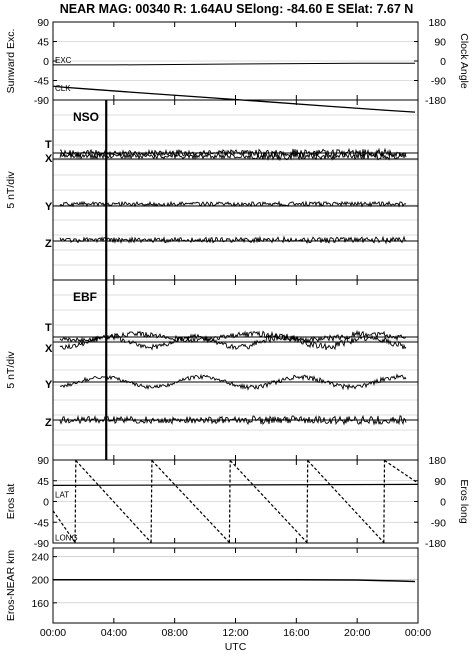  I want to click on x-axis-label: UTC, so click(236, 647).